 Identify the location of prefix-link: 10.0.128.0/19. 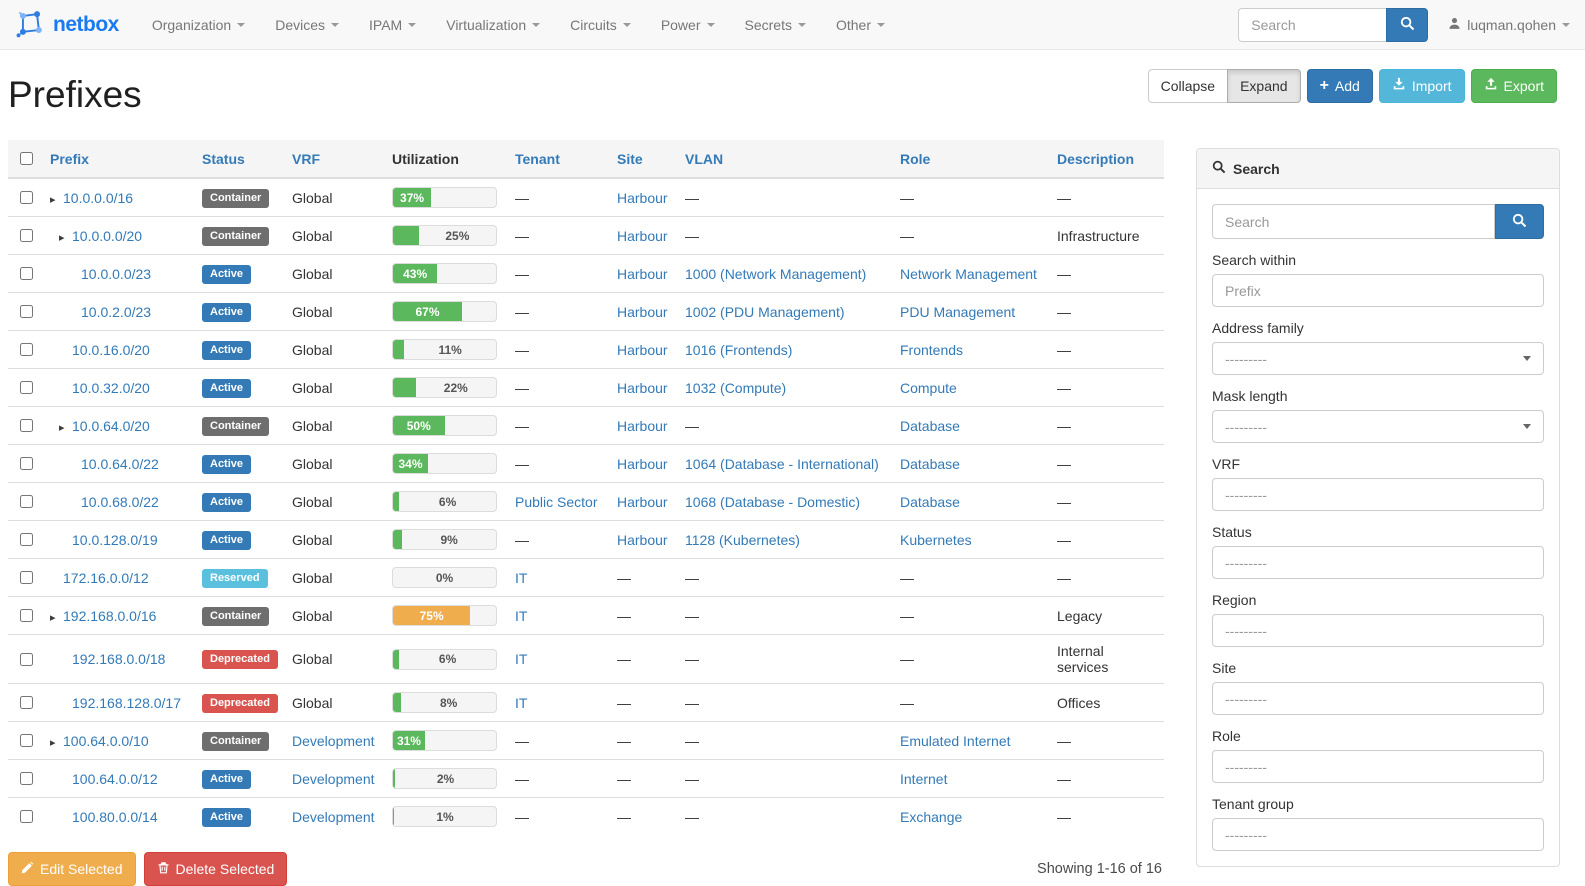
(115, 539).